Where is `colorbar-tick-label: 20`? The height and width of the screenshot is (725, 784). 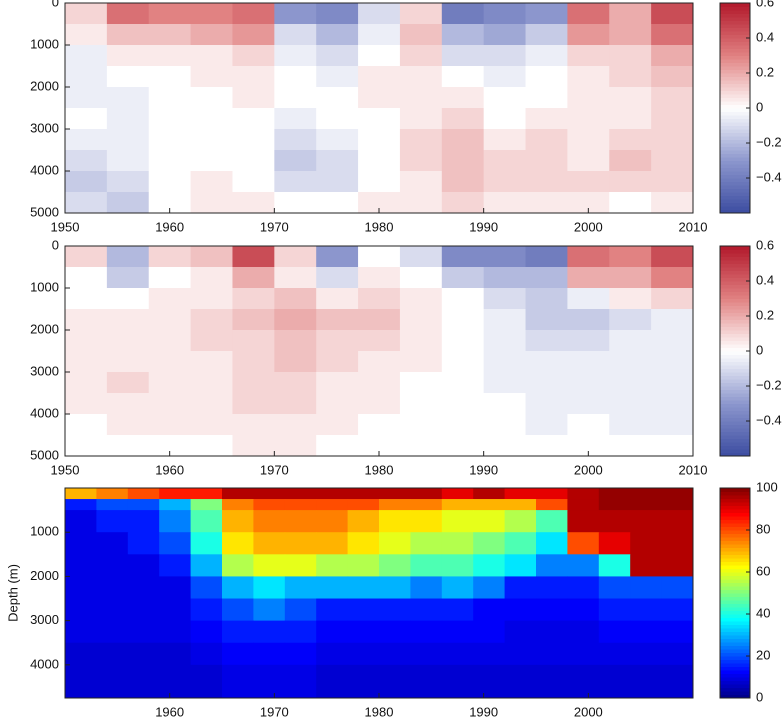
colorbar-tick-label: 20 is located at coordinates (763, 654).